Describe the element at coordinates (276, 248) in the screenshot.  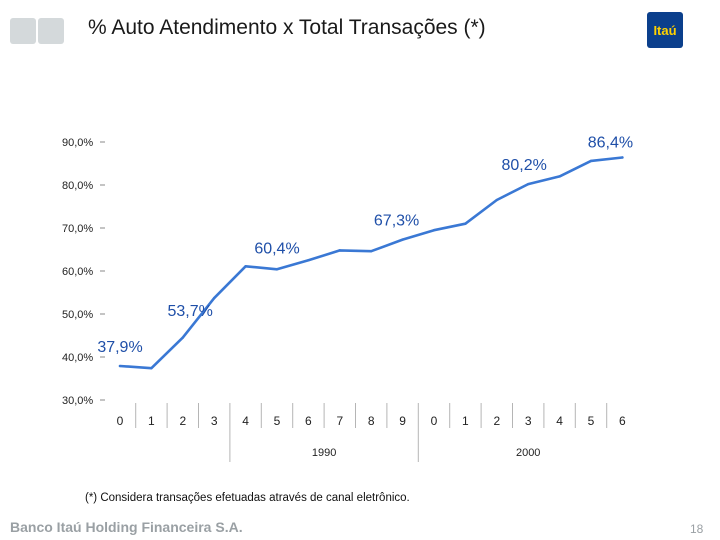
I see `data-label: 60,4%` at that location.